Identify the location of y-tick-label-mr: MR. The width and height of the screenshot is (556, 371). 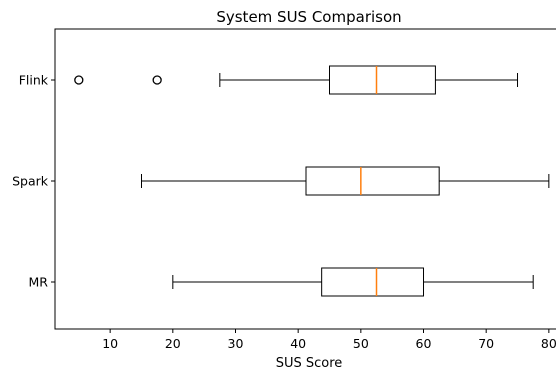
(39, 282).